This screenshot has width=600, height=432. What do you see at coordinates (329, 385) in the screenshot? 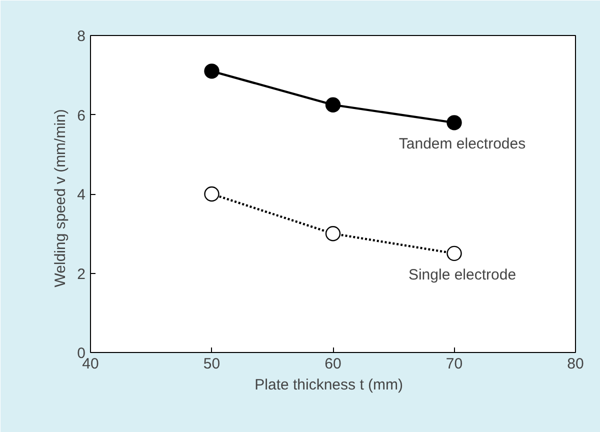
I see `x-axis-title: Plate thickness t (mm)` at bounding box center [329, 385].